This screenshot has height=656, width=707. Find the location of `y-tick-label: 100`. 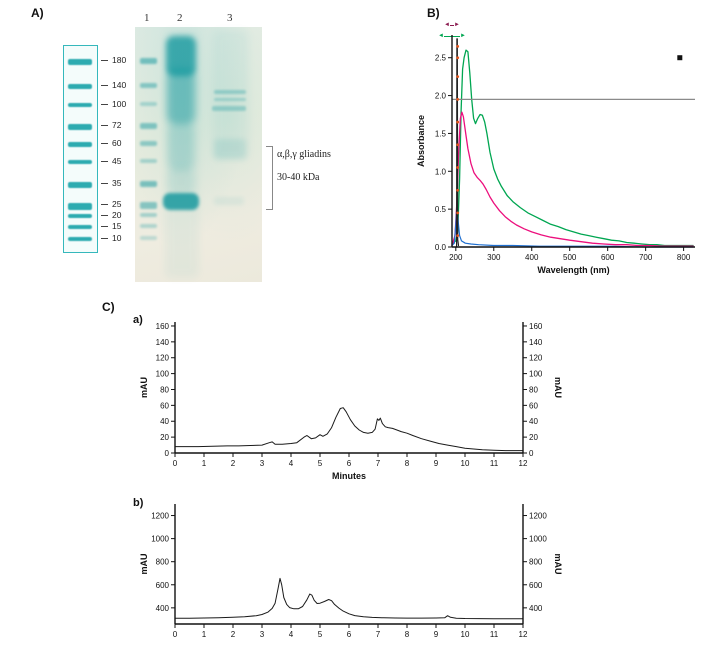

y-tick-label: 100 is located at coordinates (163, 374).